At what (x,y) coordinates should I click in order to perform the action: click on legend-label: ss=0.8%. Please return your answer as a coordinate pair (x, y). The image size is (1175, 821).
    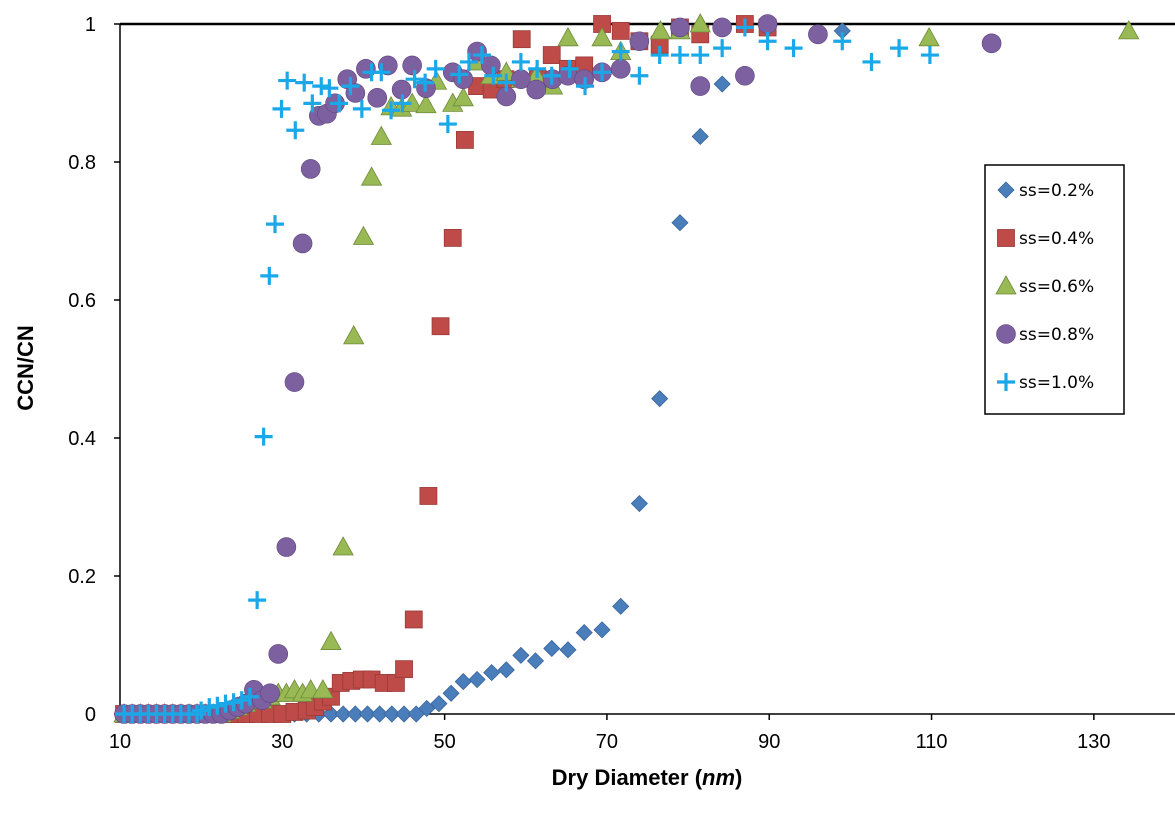
    Looking at the image, I should click on (1056, 335).